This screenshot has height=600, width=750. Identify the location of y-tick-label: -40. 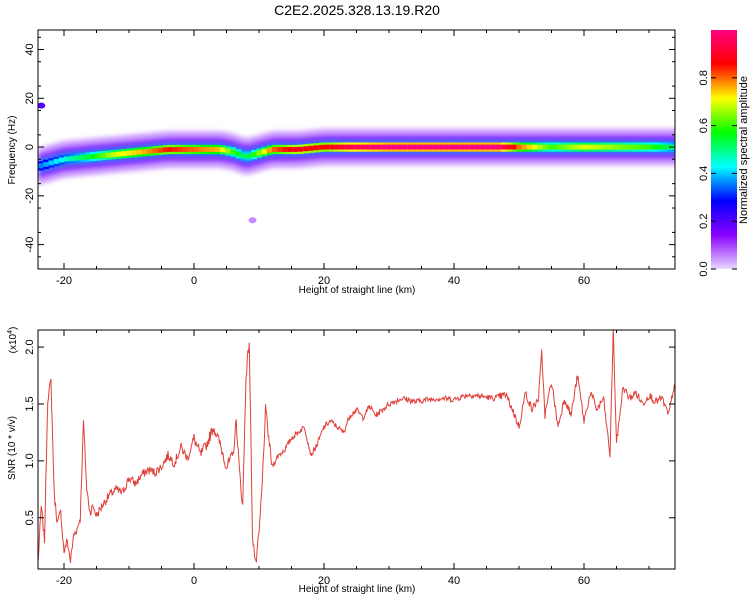
(30, 245).